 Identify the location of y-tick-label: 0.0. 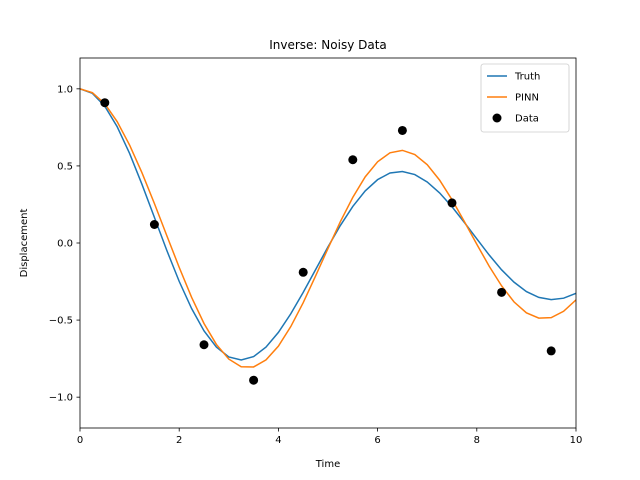
(65, 244).